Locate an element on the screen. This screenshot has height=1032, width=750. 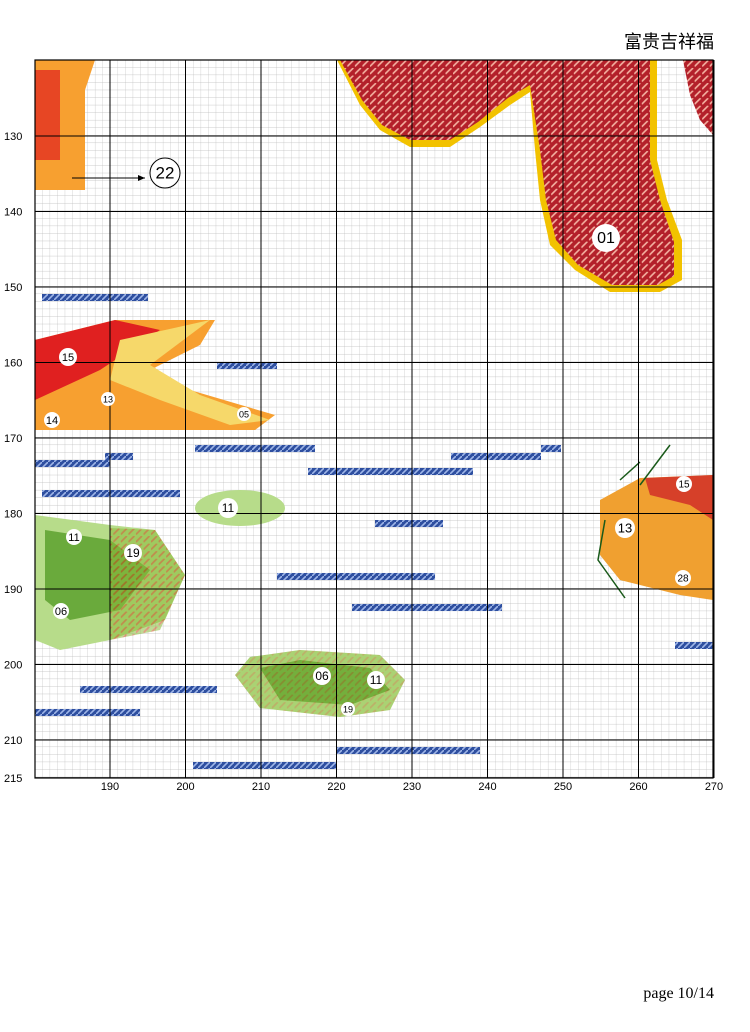
y-tick-label: 160 is located at coordinates (13, 364).